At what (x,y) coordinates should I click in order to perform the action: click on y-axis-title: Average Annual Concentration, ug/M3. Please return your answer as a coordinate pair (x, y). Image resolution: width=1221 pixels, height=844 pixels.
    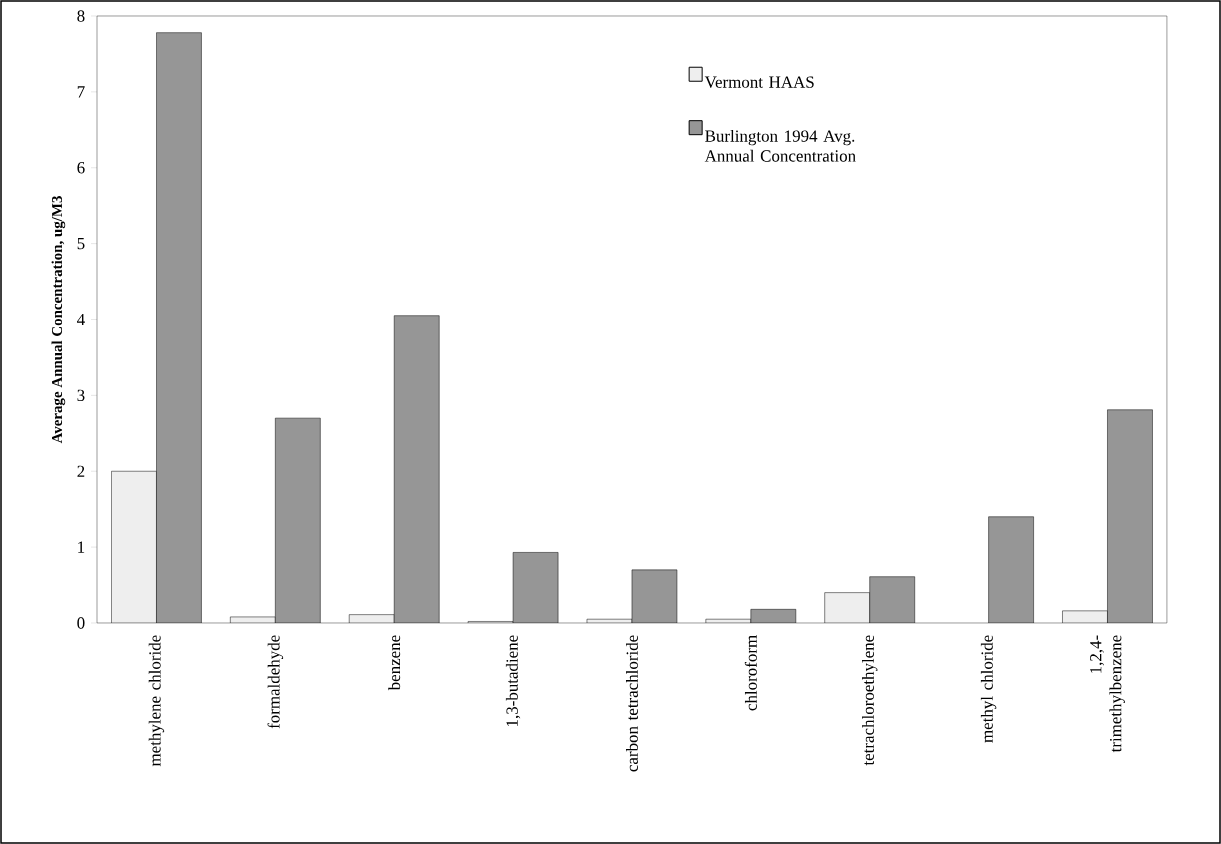
    Looking at the image, I should click on (58, 320).